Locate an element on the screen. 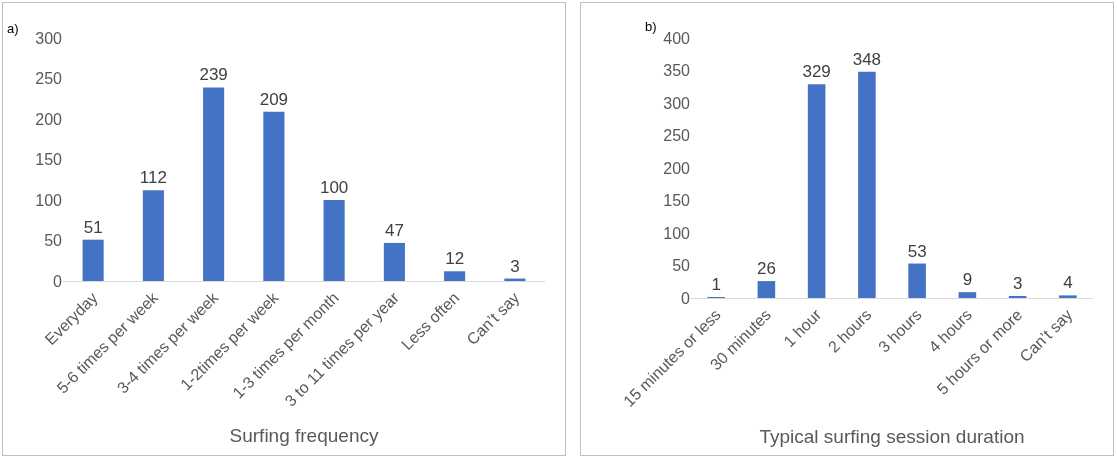 This screenshot has height=462, width=1117. y-tick-label: 350 is located at coordinates (677, 71).